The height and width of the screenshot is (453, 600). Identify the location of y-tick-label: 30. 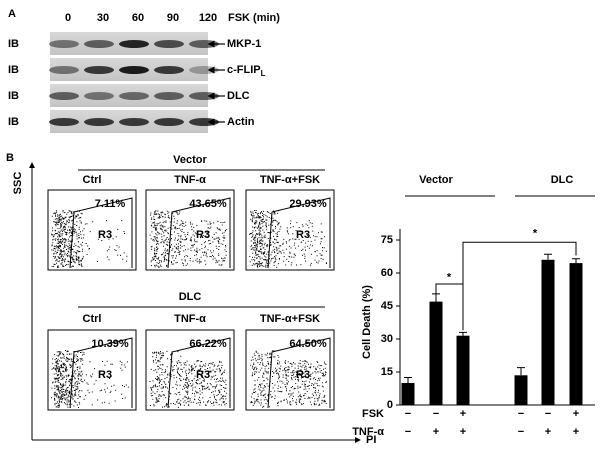
(387, 339).